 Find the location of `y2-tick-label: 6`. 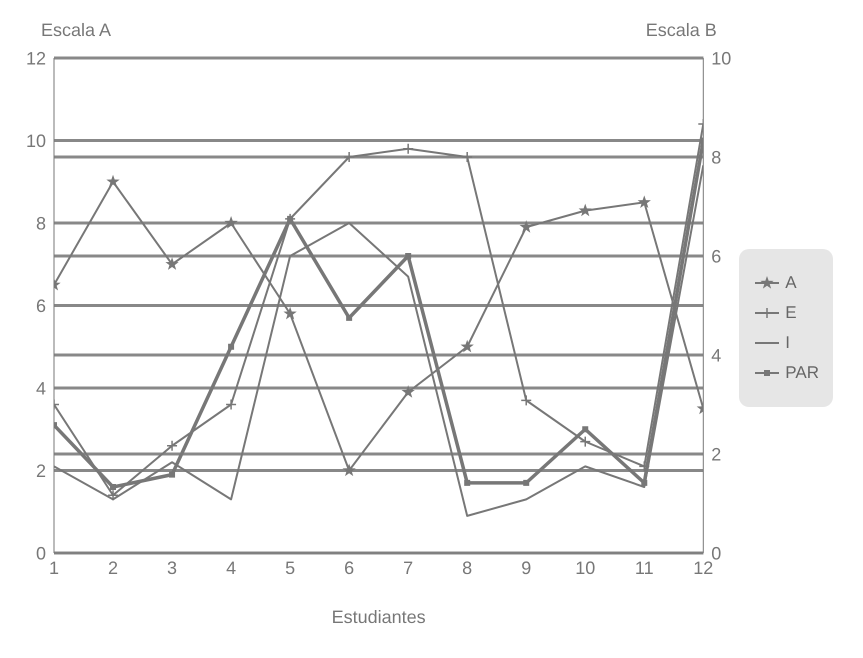

y2-tick-label: 6 is located at coordinates (716, 256).